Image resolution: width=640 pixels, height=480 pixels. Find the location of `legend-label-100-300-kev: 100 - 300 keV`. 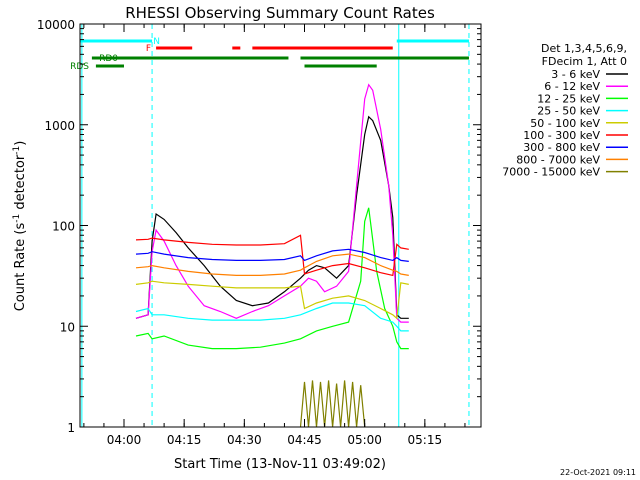

legend-label-100-300-kev: 100 - 300 keV is located at coordinates (561, 135).